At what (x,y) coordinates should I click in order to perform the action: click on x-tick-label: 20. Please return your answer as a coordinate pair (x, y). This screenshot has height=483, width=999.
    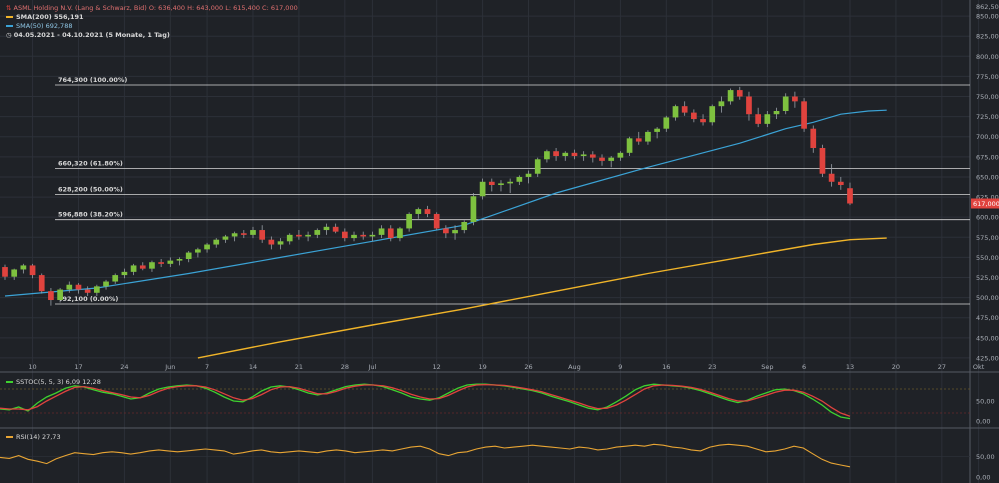
    Looking at the image, I should click on (896, 367).